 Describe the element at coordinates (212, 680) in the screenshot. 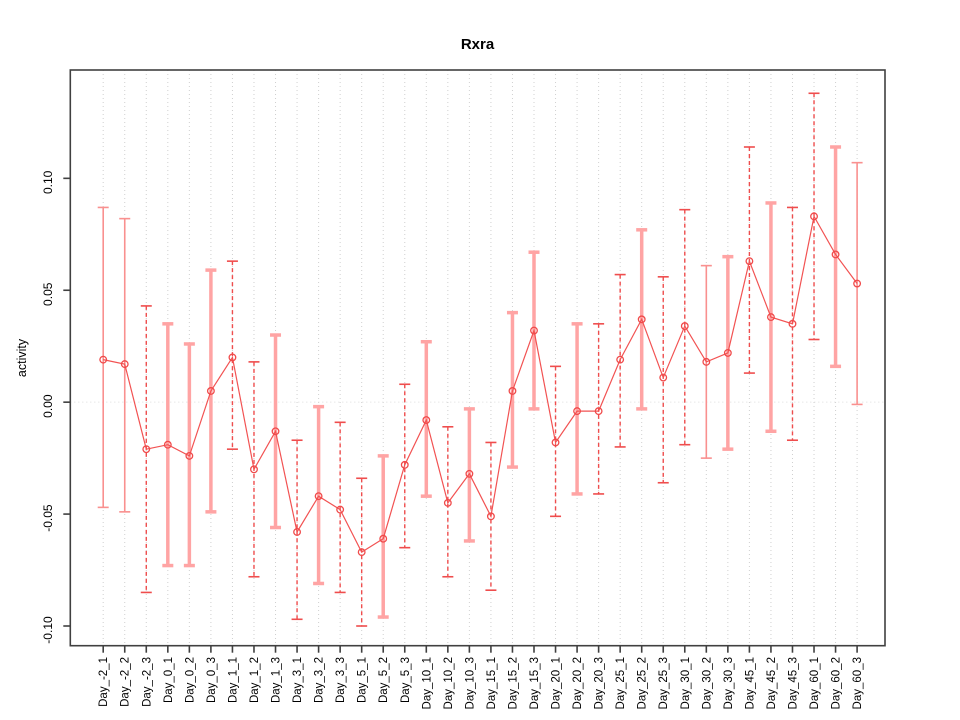

I see `x-tick-label: Day_0_3` at that location.